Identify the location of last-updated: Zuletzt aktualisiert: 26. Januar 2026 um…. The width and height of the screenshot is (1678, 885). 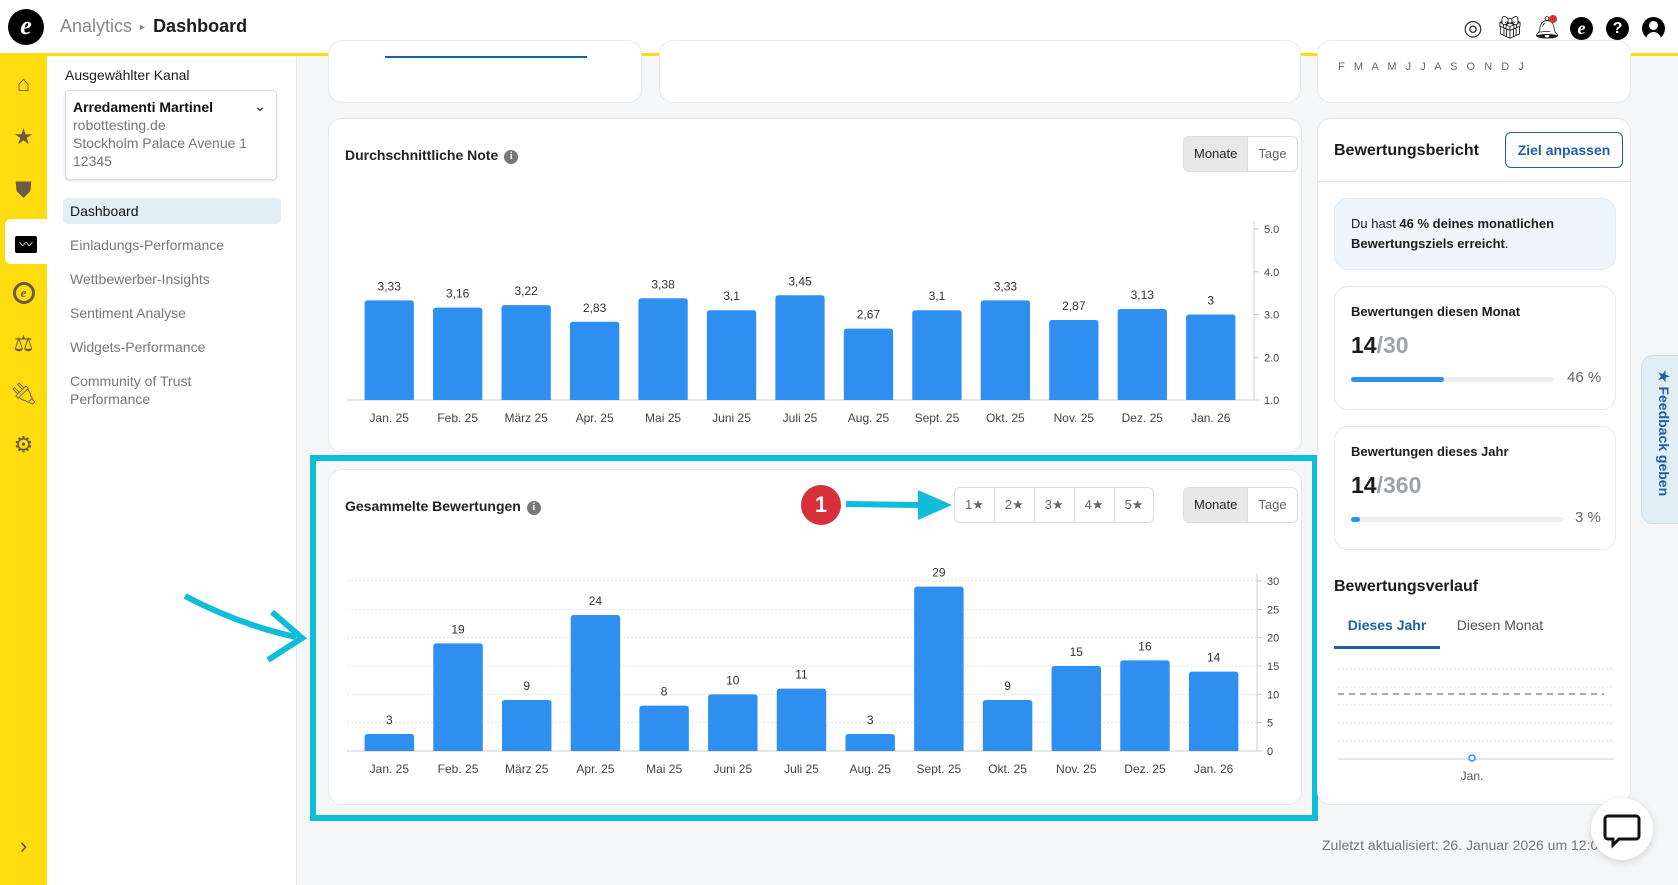
(1460, 845).